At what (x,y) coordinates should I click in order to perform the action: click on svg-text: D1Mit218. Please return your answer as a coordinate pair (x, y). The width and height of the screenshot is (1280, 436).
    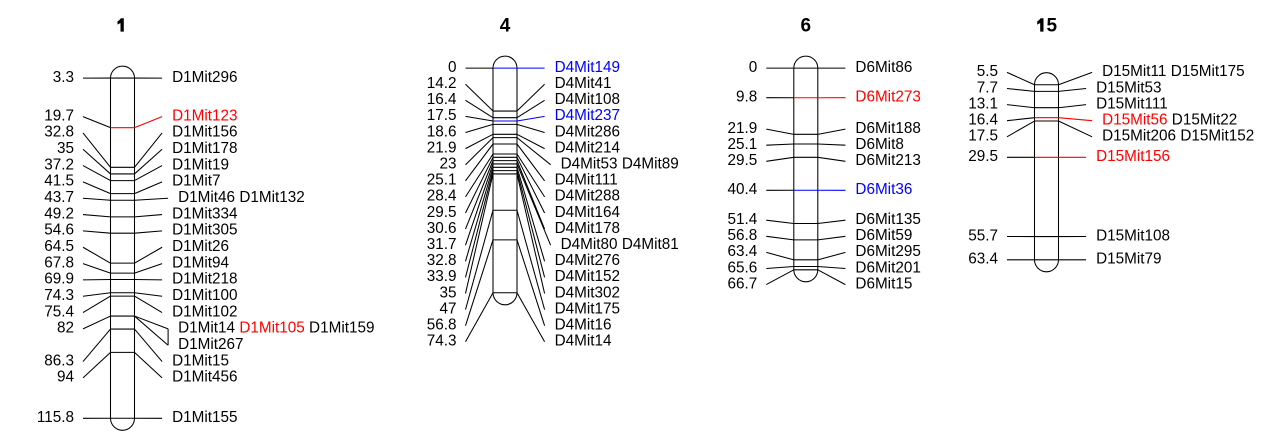
    Looking at the image, I should click on (204, 279).